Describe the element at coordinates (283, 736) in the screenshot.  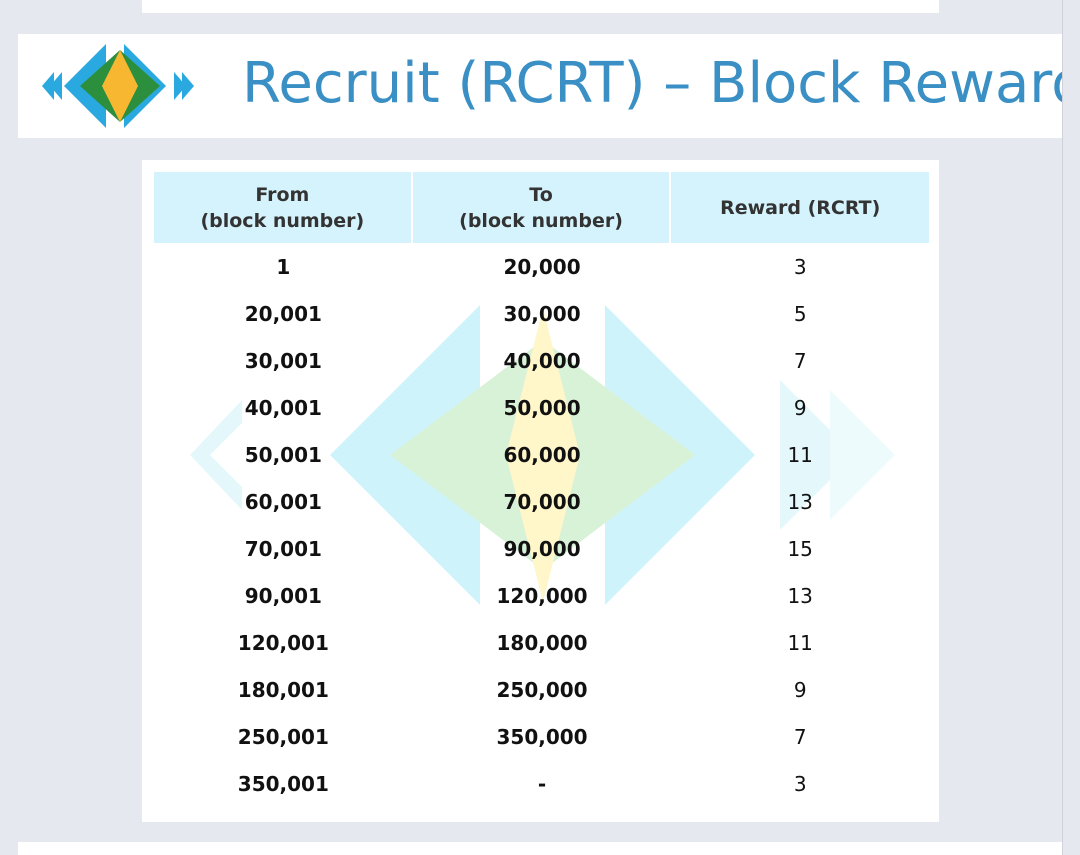
I see `cell-from: 250,001` at that location.